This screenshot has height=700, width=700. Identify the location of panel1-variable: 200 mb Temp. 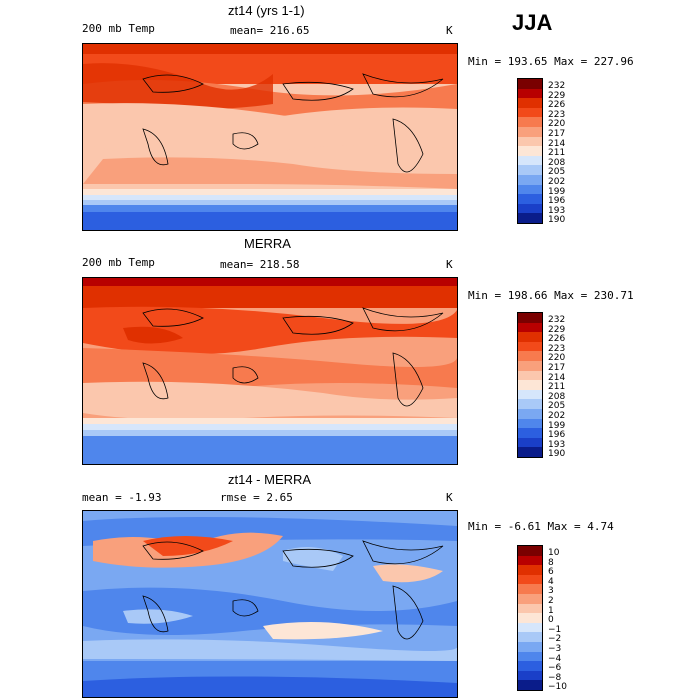
(118, 28).